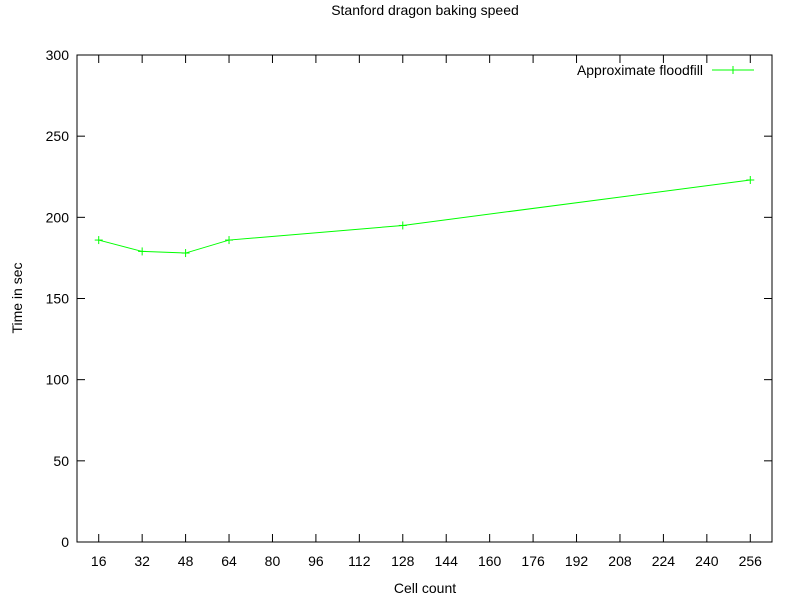 The width and height of the screenshot is (800, 600). I want to click on x-tick-label: 240, so click(707, 561).